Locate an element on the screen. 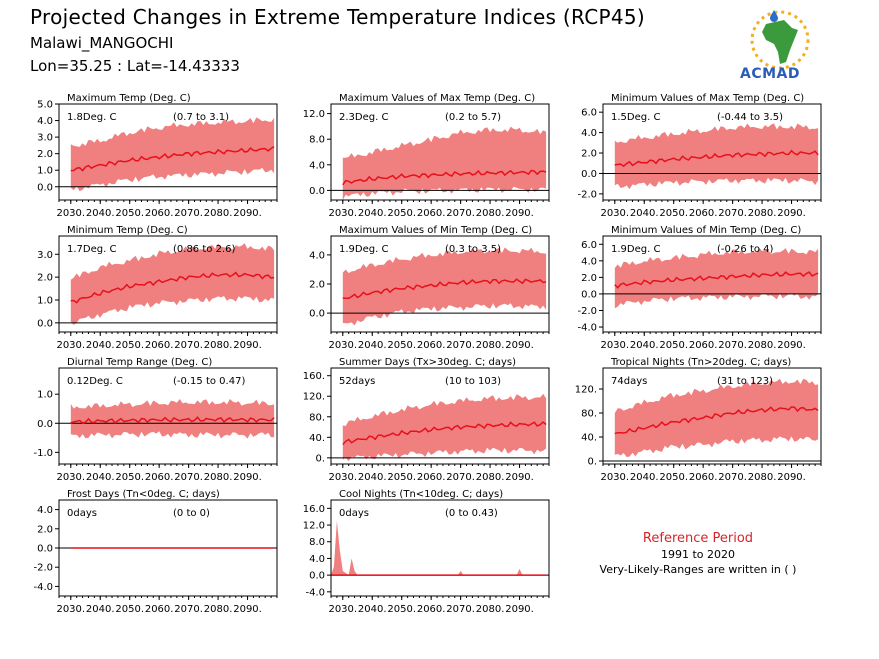 The image size is (879, 659). reference-period-years: 1991 to 2020 is located at coordinates (698, 554).